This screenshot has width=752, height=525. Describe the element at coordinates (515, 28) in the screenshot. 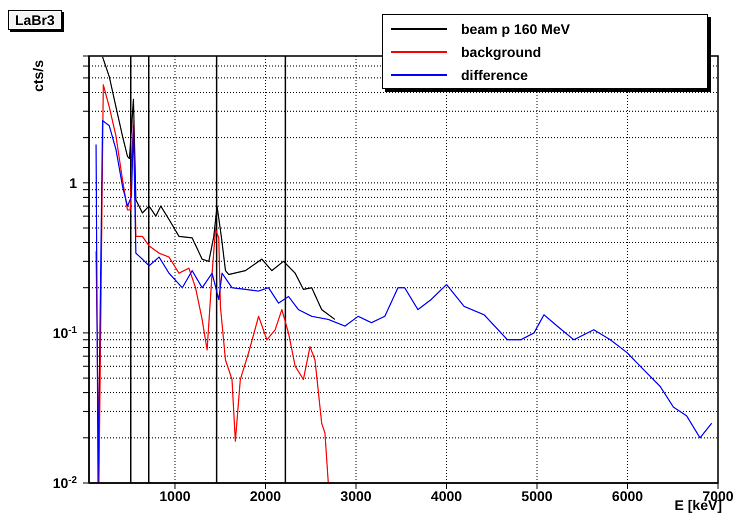

I see `legend-label: beam p 160 MeV` at that location.